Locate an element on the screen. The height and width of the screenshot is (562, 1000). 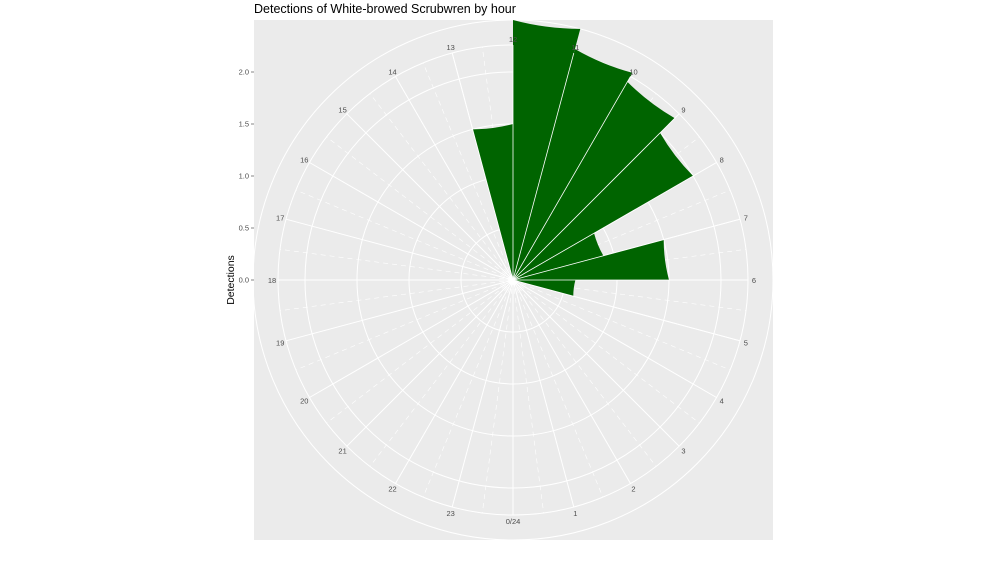
hour-label: 21 is located at coordinates (342, 450).